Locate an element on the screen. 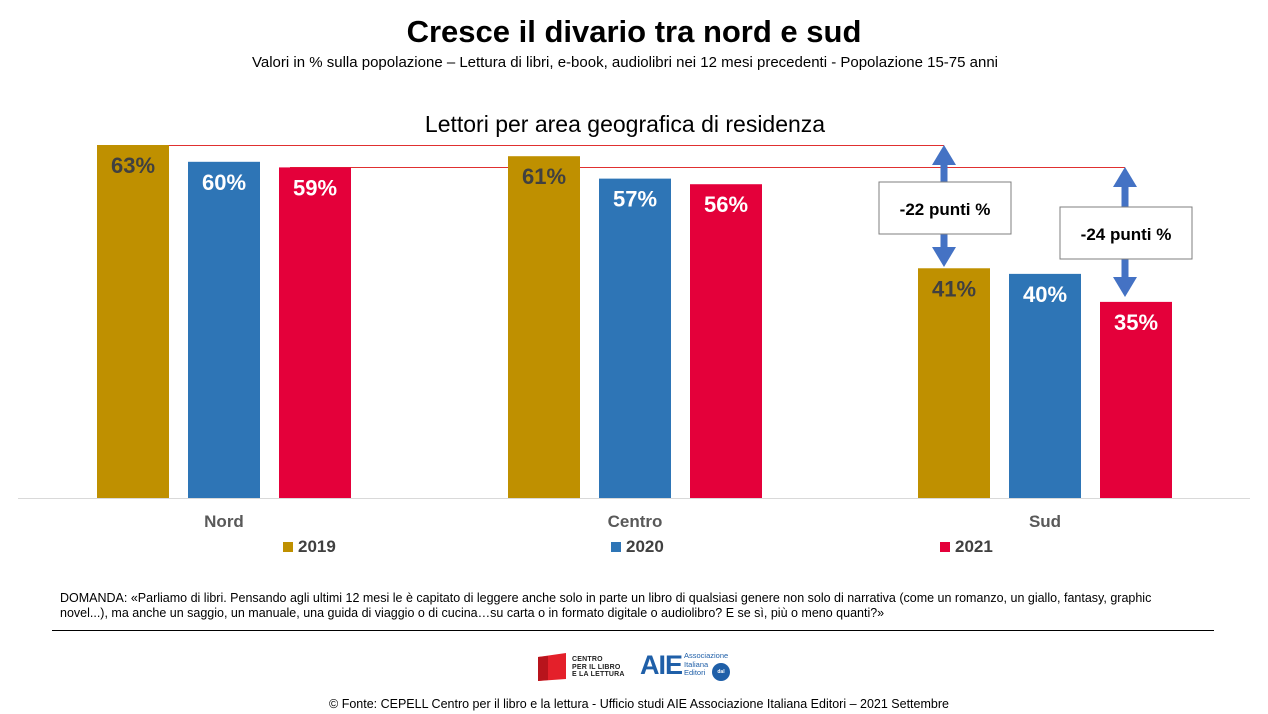  aie-logo-mark: AIE is located at coordinates (661, 665).